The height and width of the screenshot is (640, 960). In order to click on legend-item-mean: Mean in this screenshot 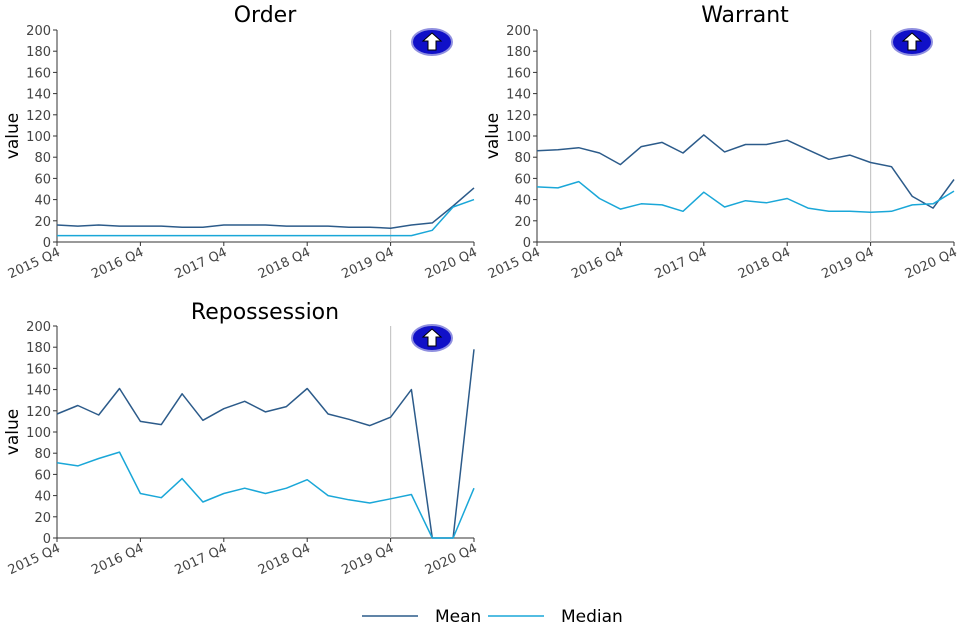, I will do `click(421, 617)`.